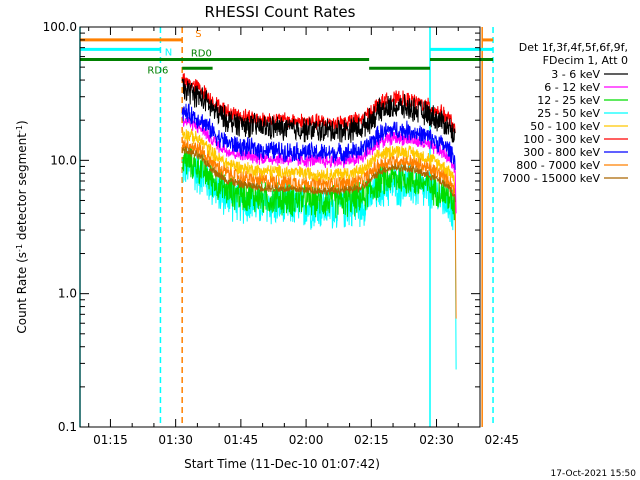 The height and width of the screenshot is (480, 640). What do you see at coordinates (568, 100) in the screenshot?
I see `legend-label-12-25-kev: 12 - 25 keV` at bounding box center [568, 100].